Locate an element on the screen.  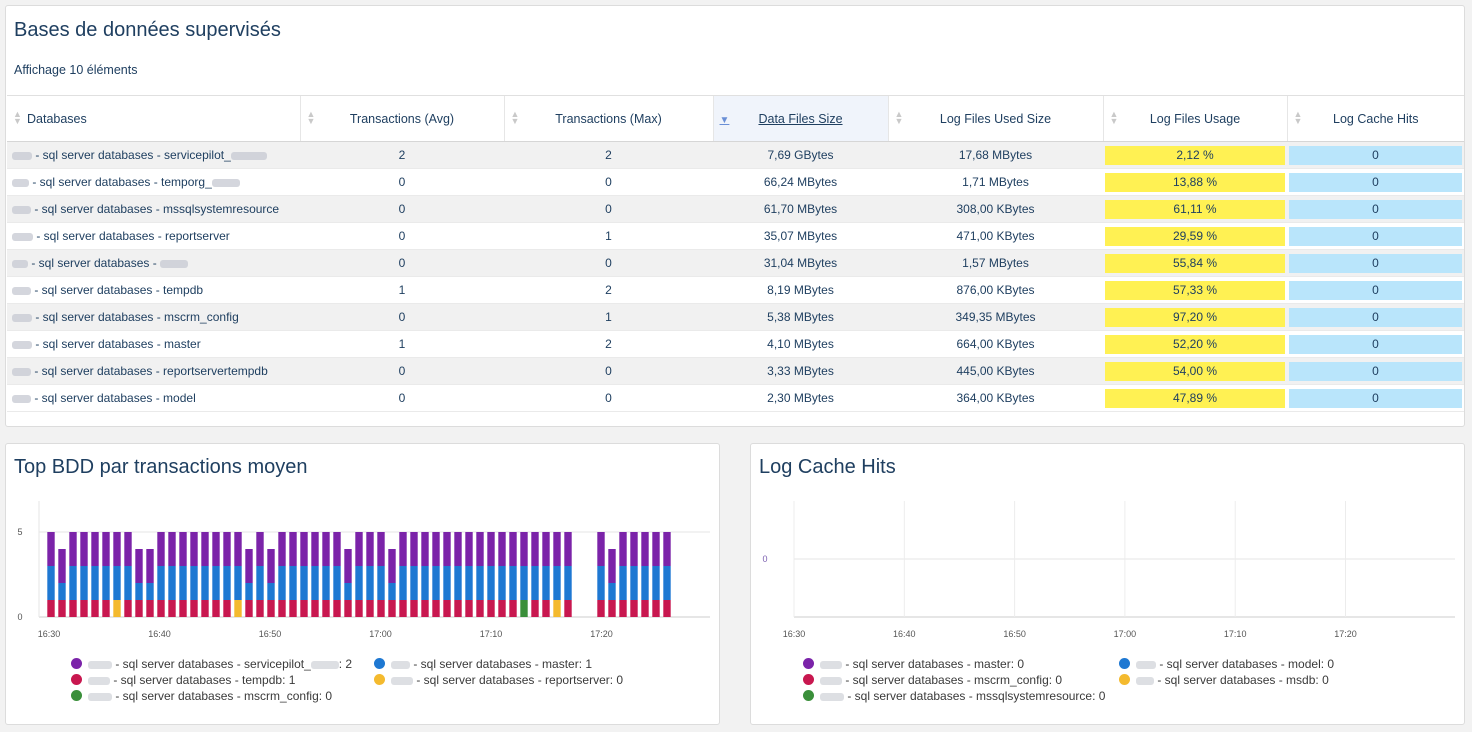
log-files-usage-cell: 47,89 % is located at coordinates (1195, 398).